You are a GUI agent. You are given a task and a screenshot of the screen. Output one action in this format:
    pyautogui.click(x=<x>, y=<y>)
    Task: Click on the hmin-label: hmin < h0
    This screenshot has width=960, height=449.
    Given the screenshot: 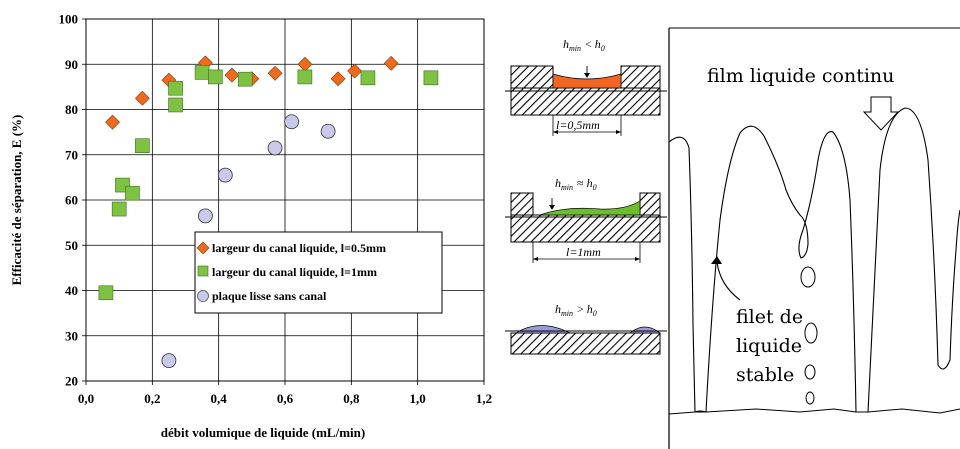 What is the action you would take?
    pyautogui.click(x=584, y=45)
    